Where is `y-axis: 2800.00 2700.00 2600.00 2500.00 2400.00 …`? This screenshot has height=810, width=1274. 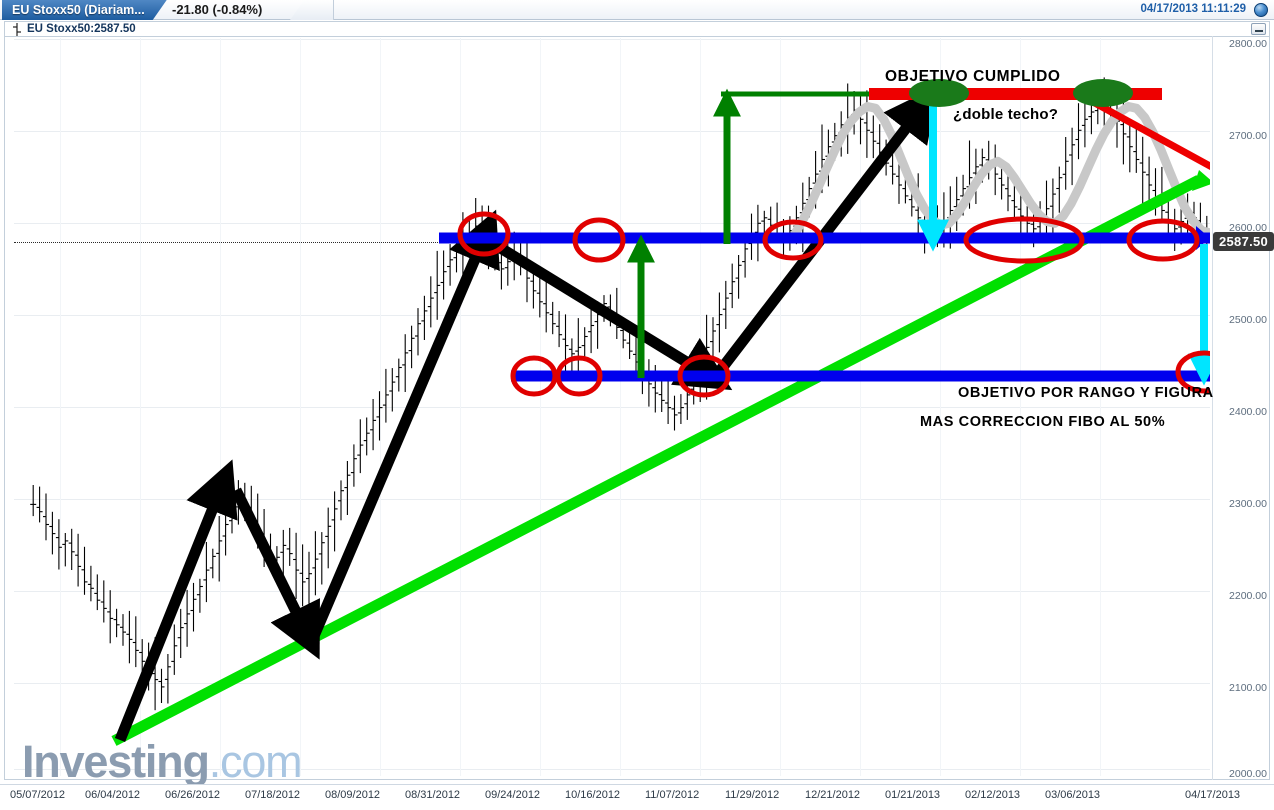 y-axis: 2800.00 2700.00 2600.00 2500.00 2400.00 … is located at coordinates (1241, 408).